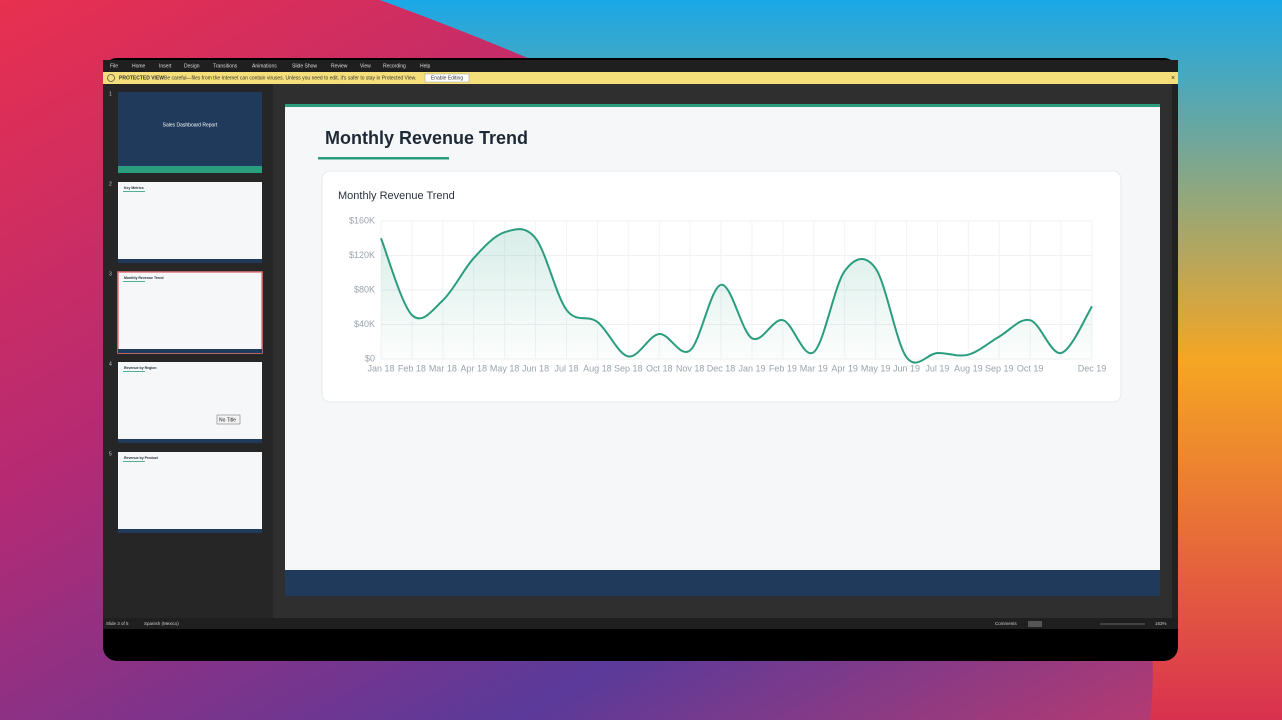 This screenshot has height=720, width=1282. I want to click on thumbnail-number: 5, so click(110, 454).